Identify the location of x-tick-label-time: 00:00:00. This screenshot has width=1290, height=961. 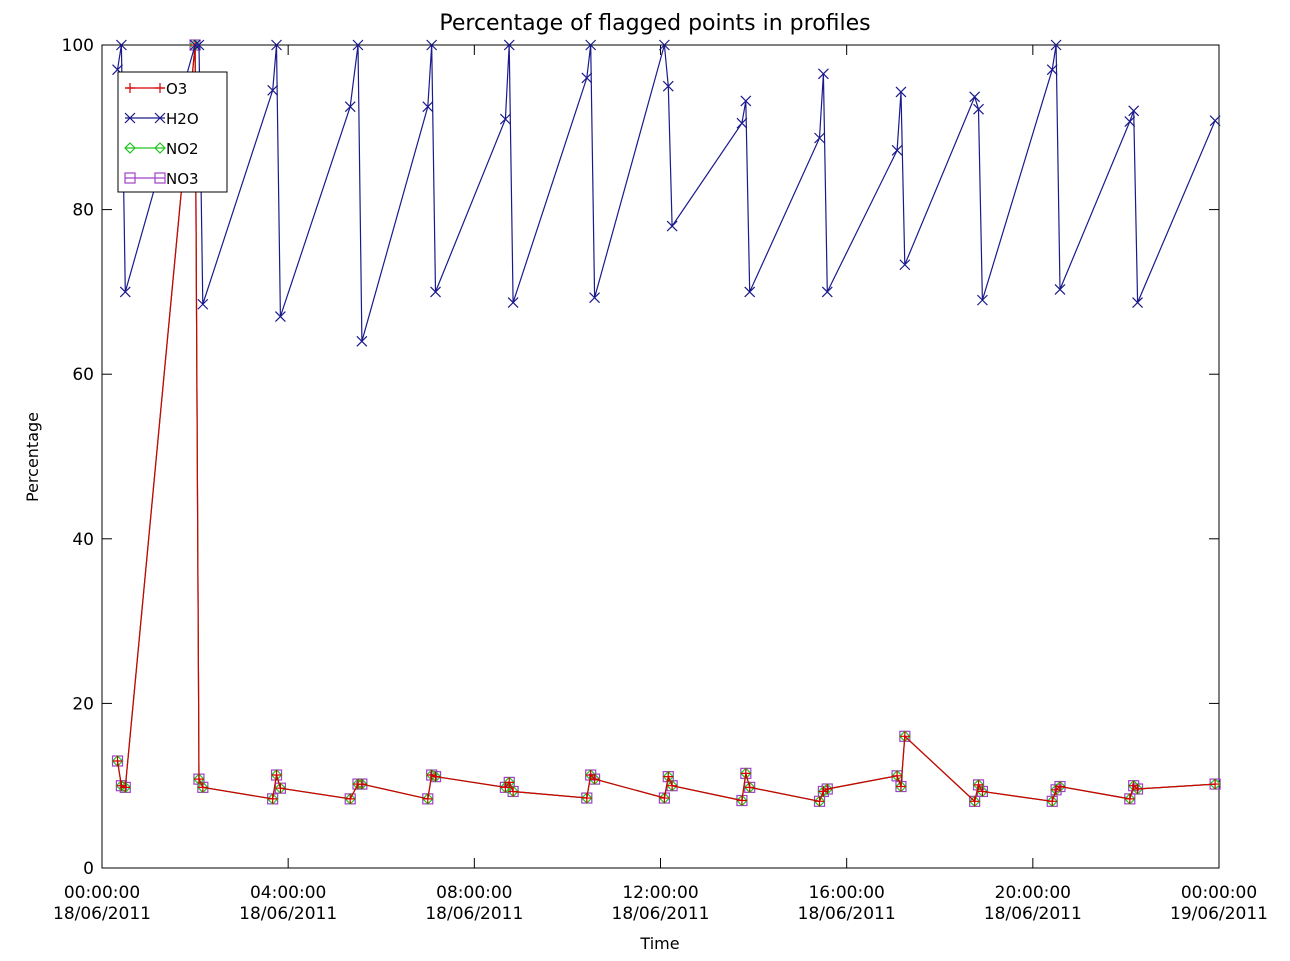
(102, 893).